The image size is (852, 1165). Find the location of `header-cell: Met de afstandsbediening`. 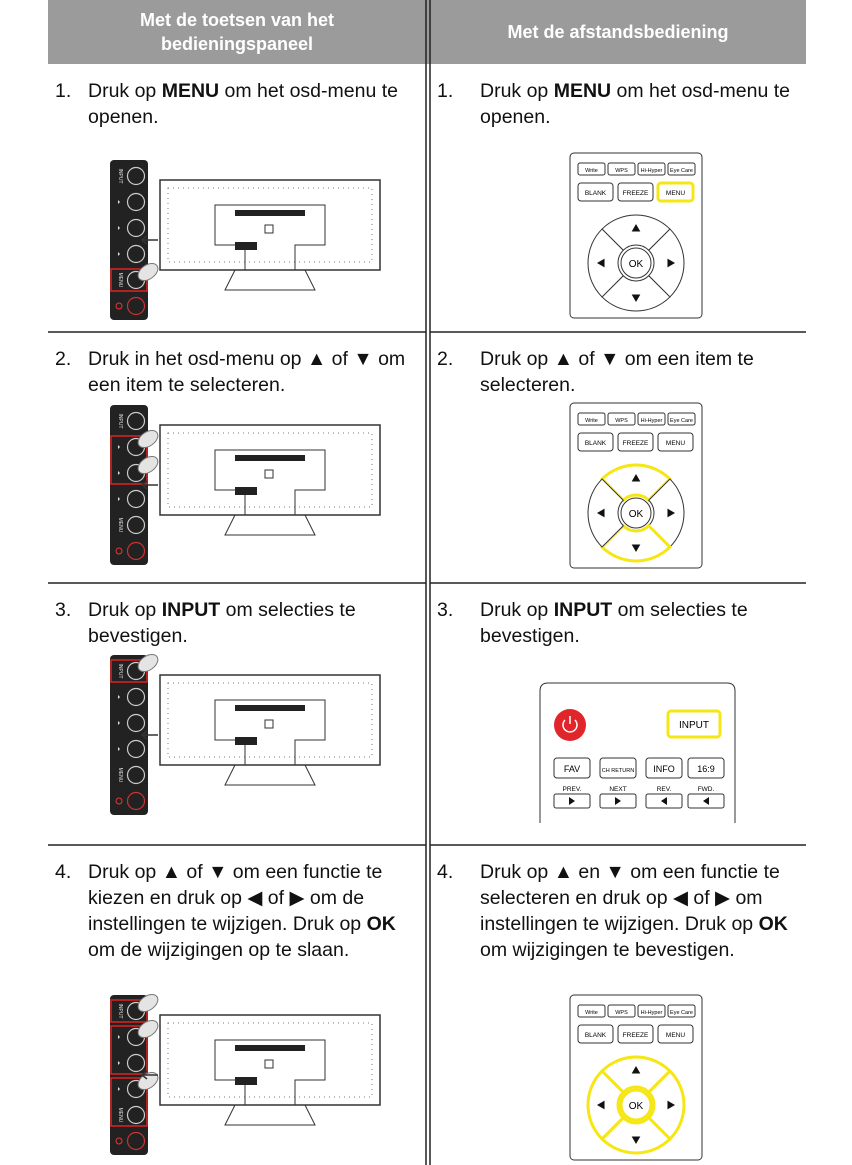

header-cell: Met de afstandsbediening is located at coordinates (618, 32).